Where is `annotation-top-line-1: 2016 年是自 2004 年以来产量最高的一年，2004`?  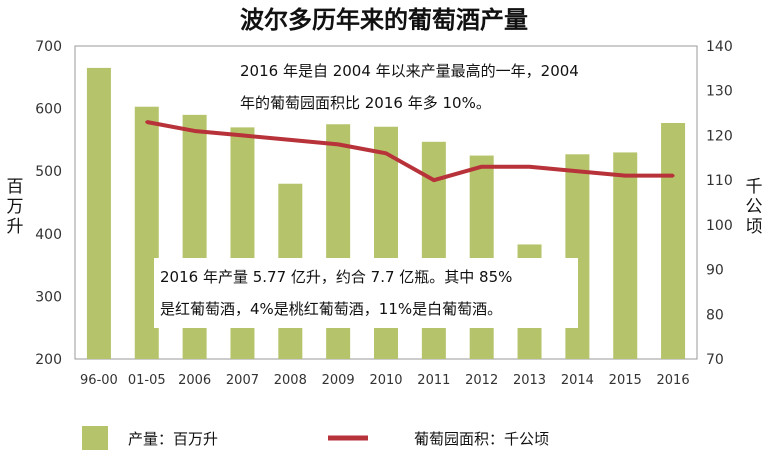
annotation-top-line-1: 2016 年是自 2004 年以来产量最高的一年，2004 is located at coordinates (409, 71).